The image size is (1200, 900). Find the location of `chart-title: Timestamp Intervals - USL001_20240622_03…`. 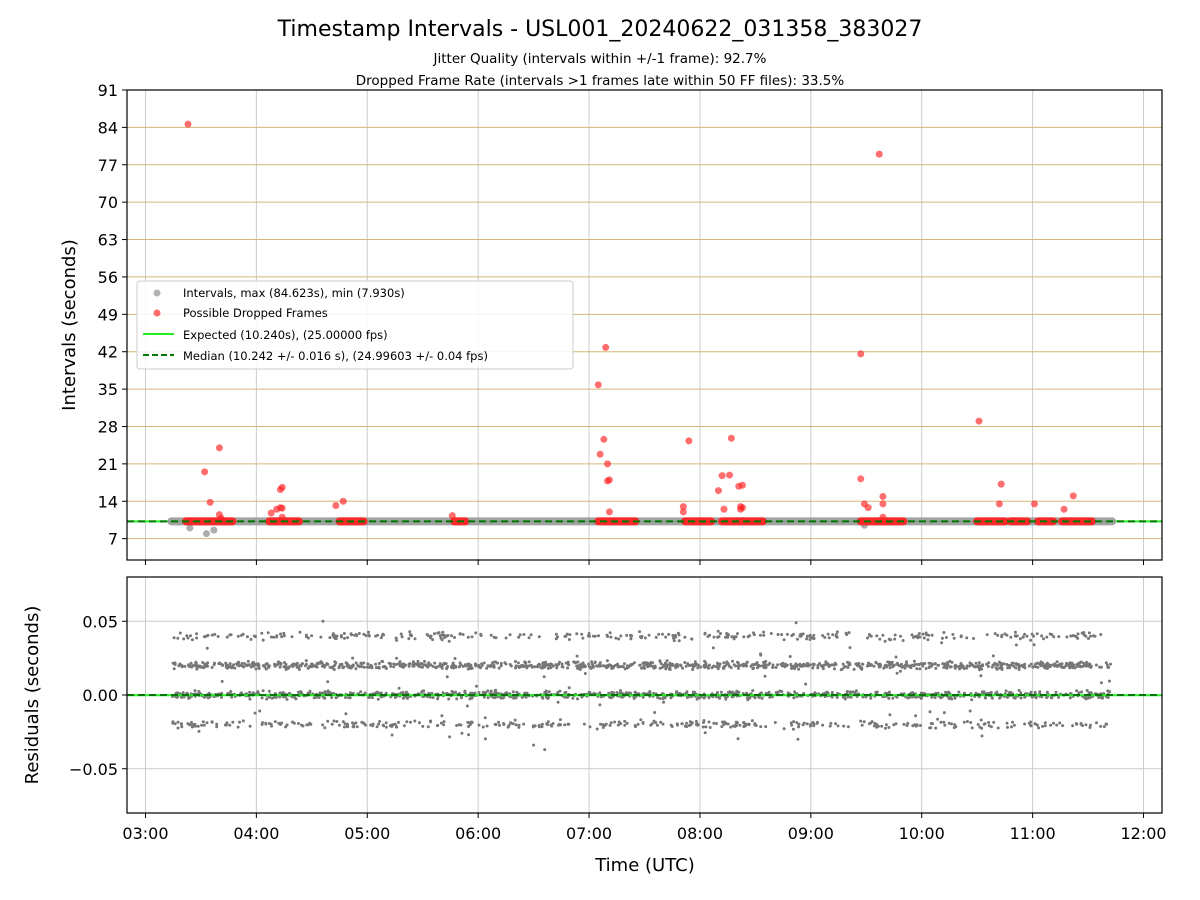

chart-title: Timestamp Intervals - USL001_20240622_03… is located at coordinates (600, 29).